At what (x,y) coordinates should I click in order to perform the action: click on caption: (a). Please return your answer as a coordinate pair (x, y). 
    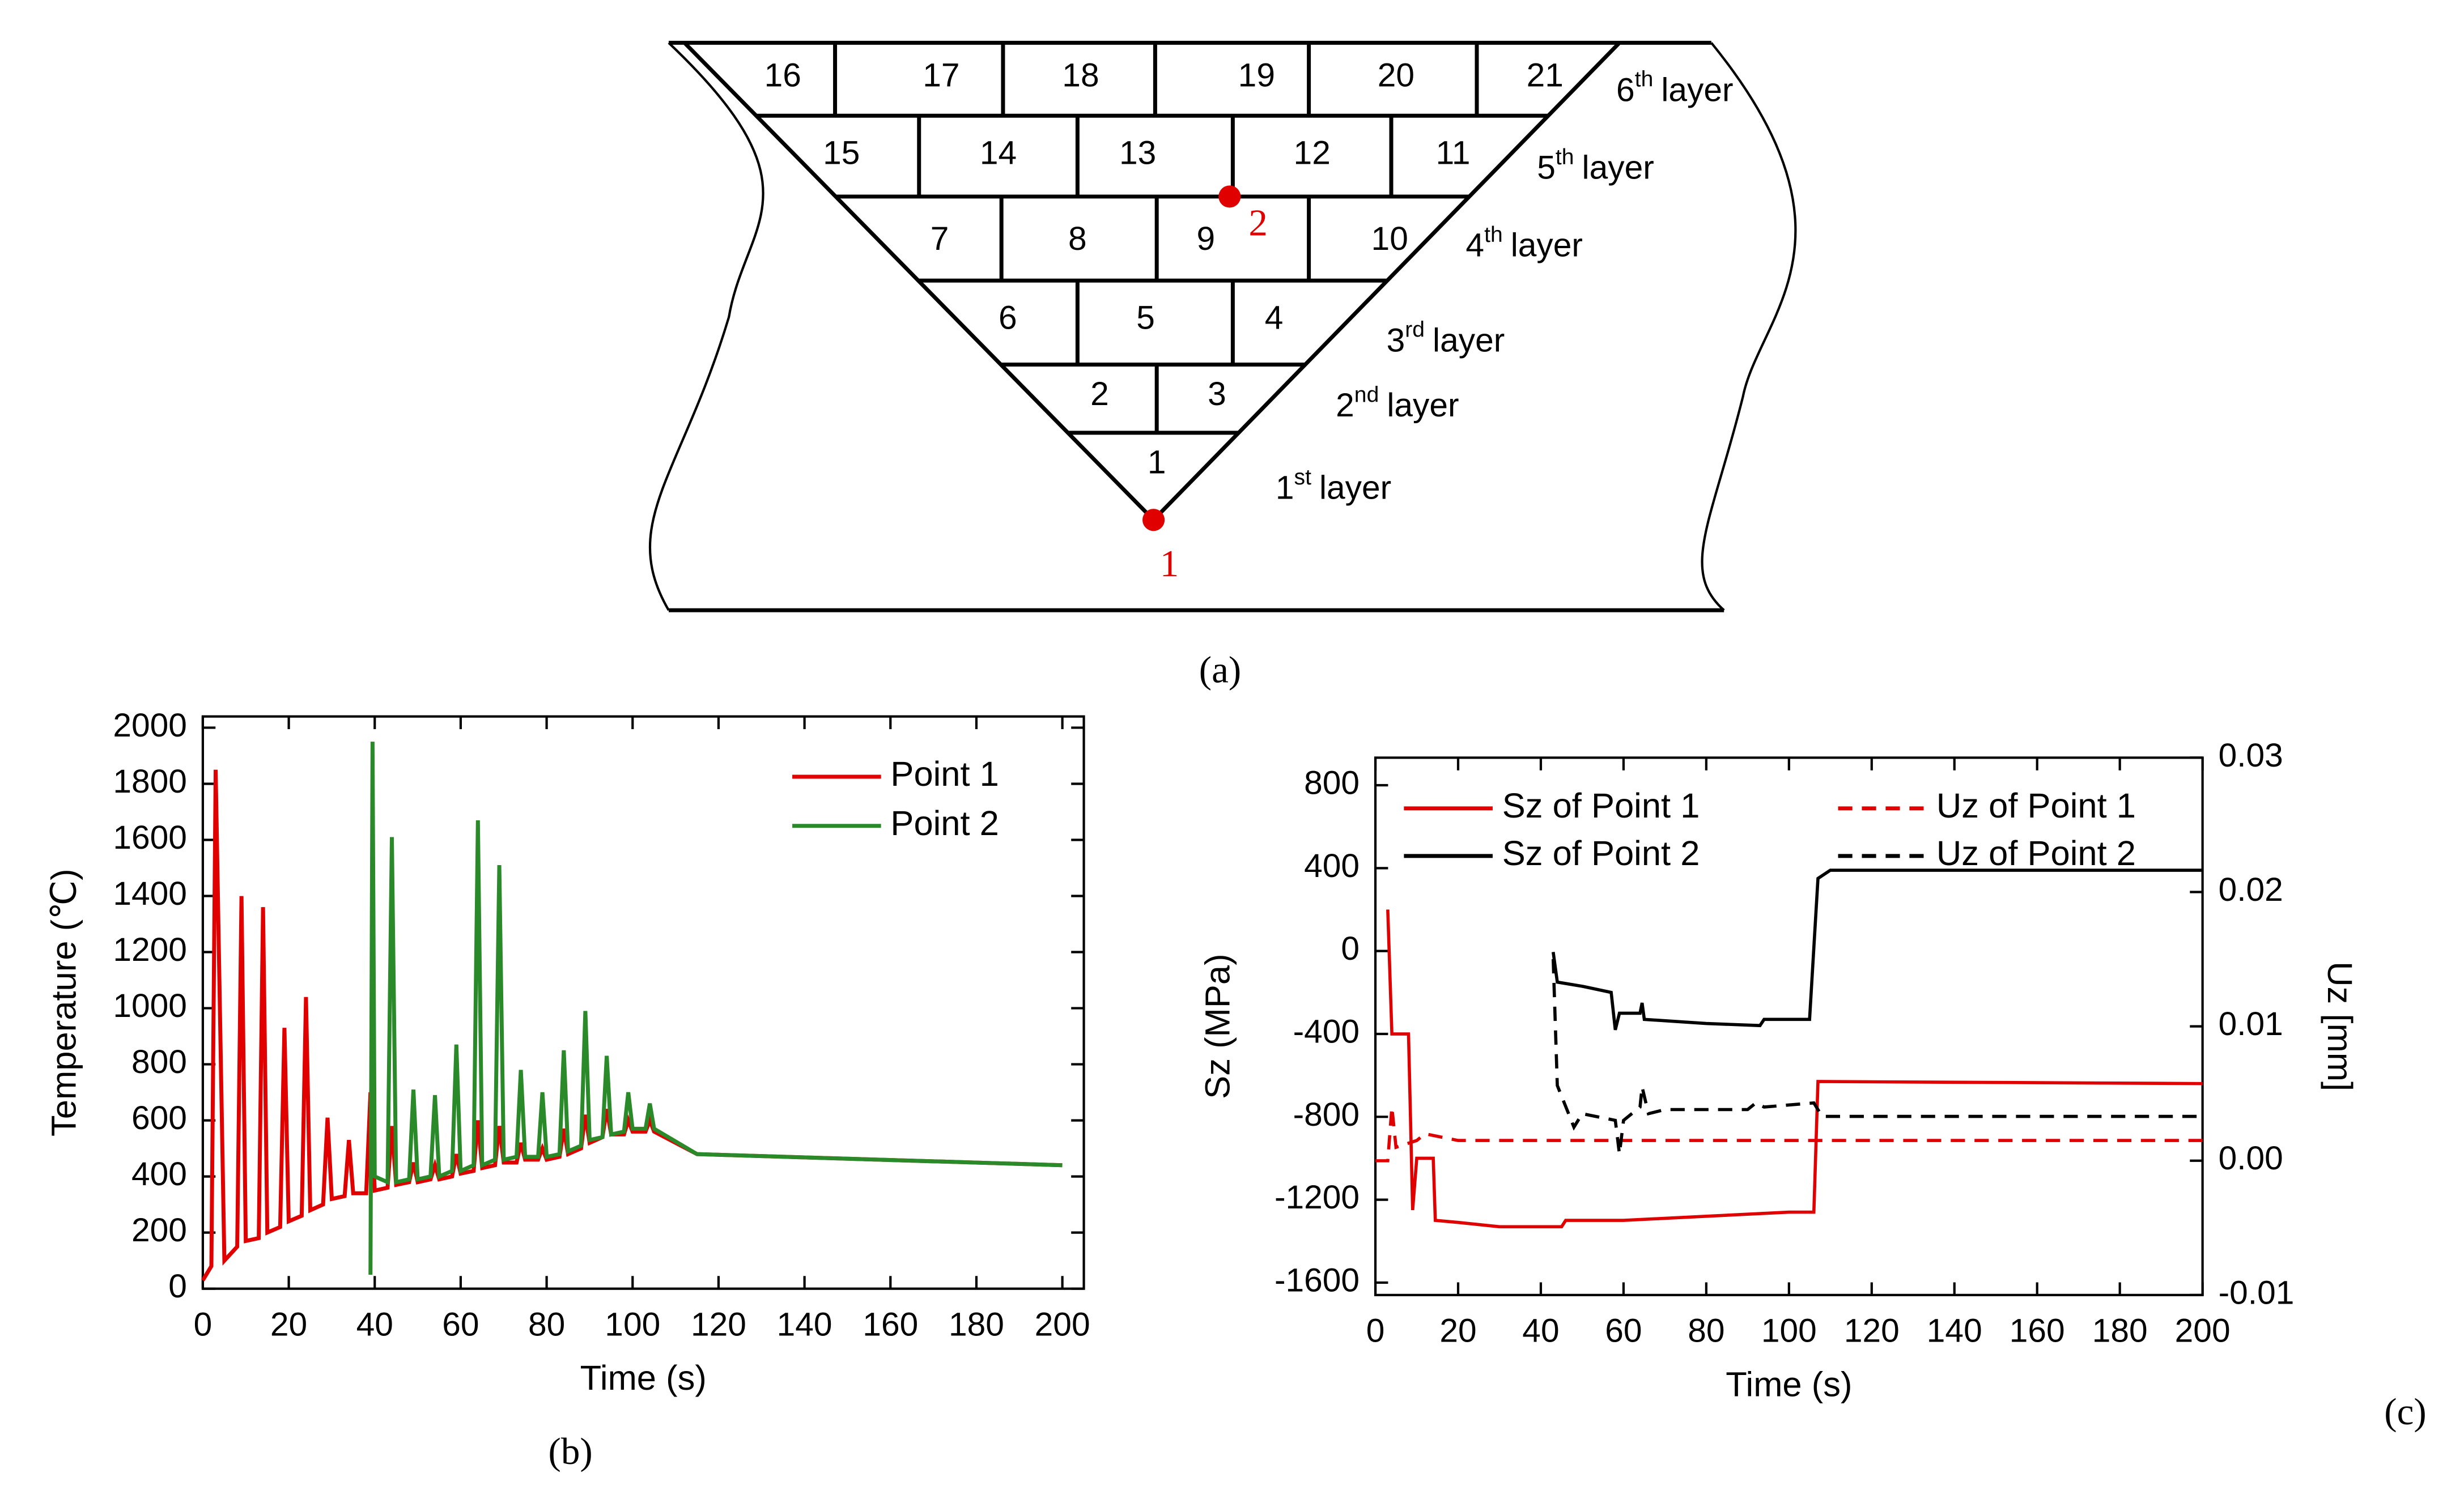
    Looking at the image, I should click on (1220, 669).